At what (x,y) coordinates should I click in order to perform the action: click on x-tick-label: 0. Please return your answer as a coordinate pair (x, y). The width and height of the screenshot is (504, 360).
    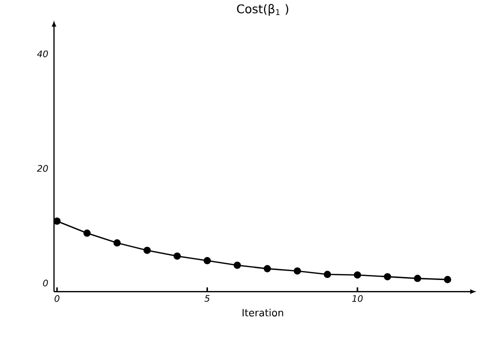
    Looking at the image, I should click on (57, 298).